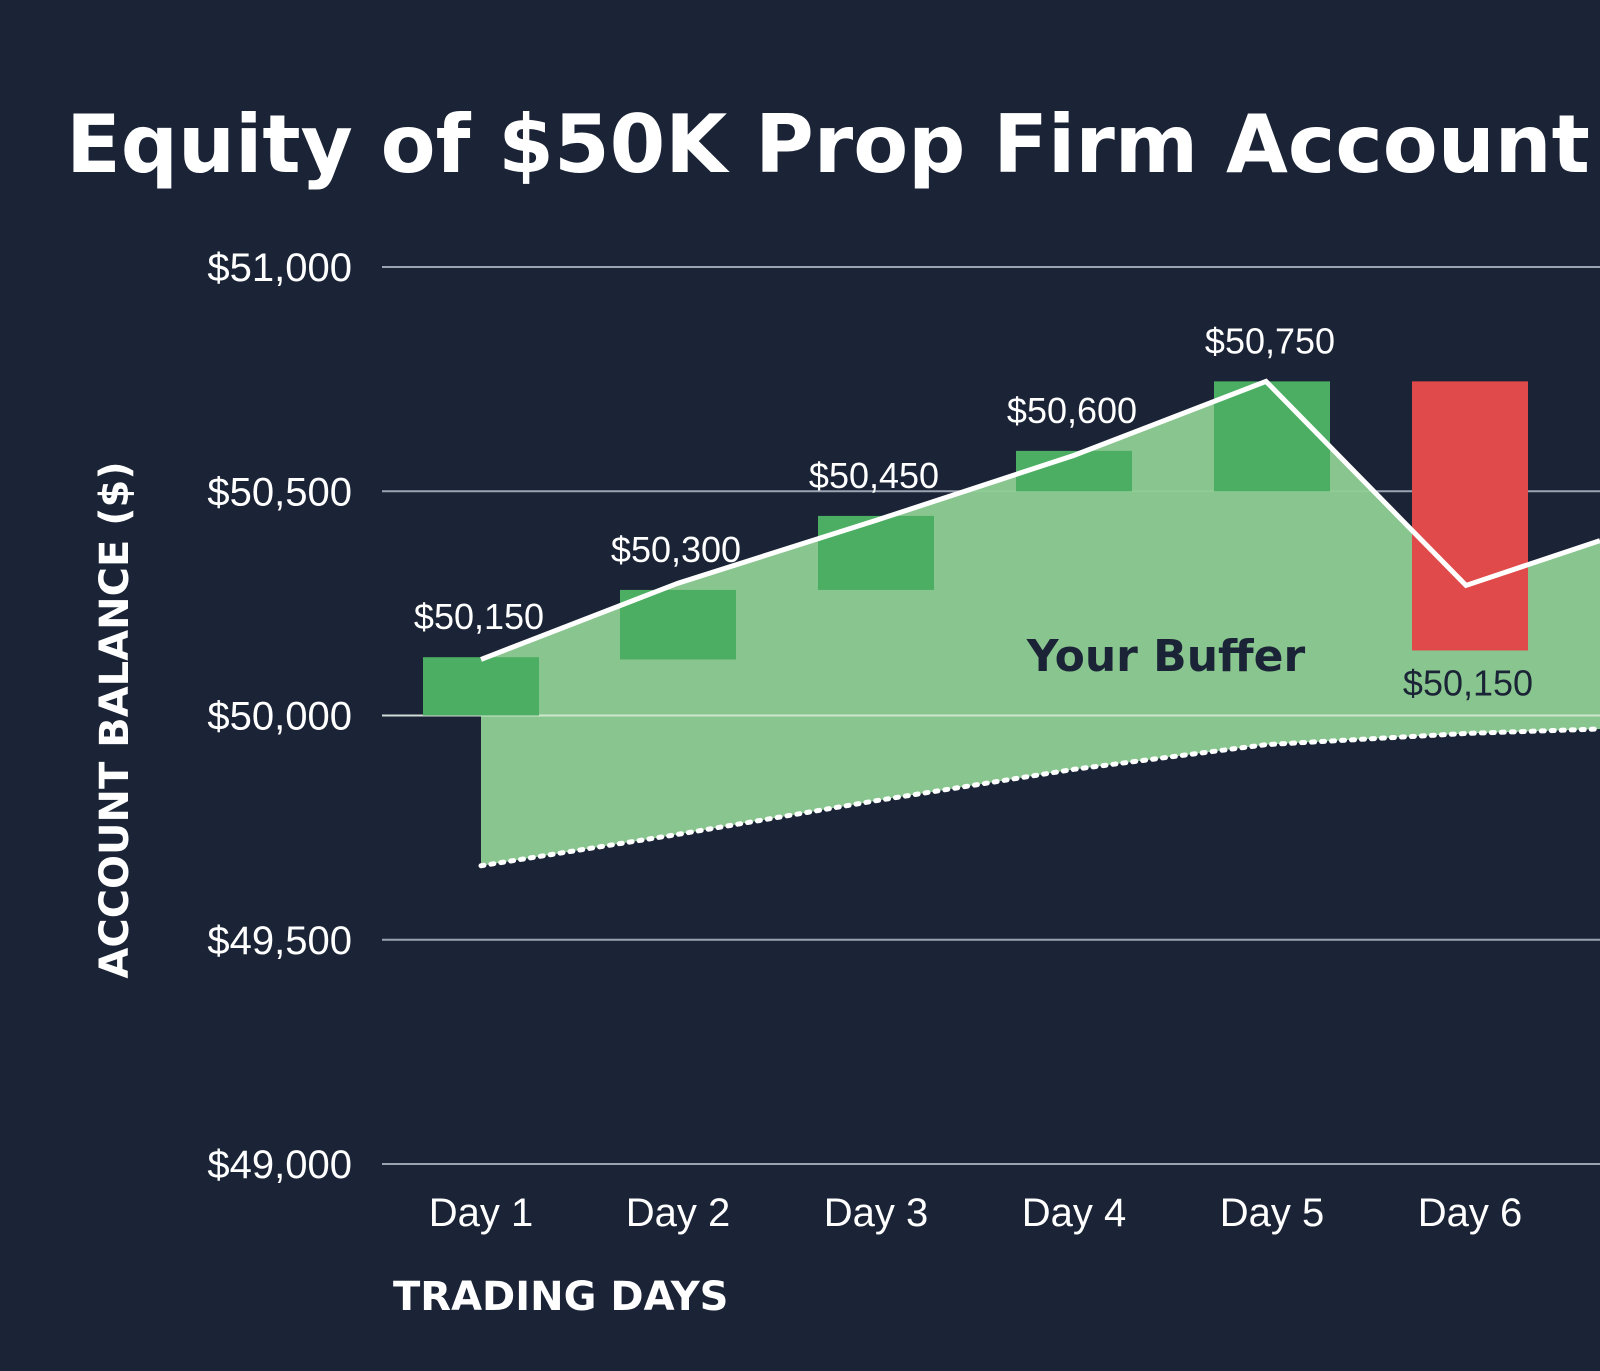  What do you see at coordinates (1072, 410) in the screenshot?
I see `data-label: $50,600` at bounding box center [1072, 410].